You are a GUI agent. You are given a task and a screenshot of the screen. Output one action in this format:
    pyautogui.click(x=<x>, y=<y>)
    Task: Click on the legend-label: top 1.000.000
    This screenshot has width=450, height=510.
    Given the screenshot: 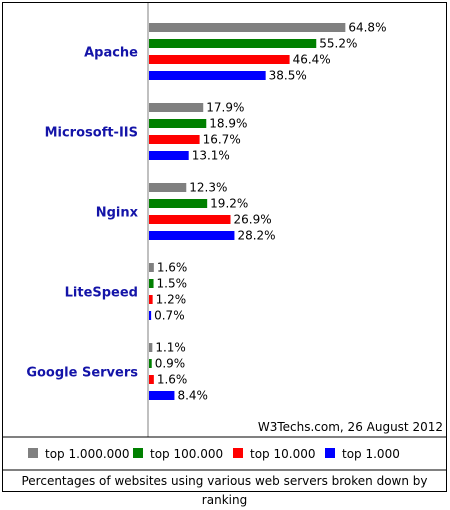 What is the action you would take?
    pyautogui.click(x=87, y=454)
    